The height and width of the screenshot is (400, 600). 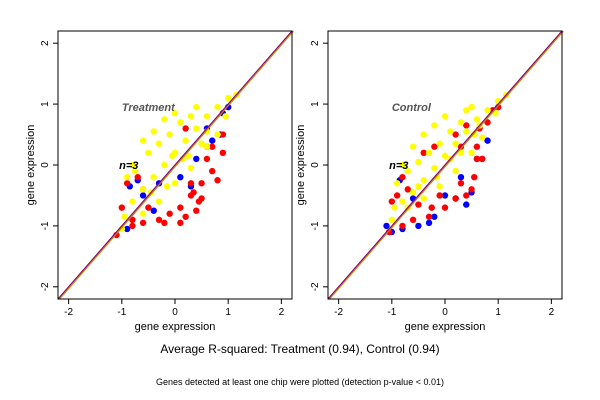 I want to click on panel-2-y-tick-label: 2, so click(x=315, y=43).